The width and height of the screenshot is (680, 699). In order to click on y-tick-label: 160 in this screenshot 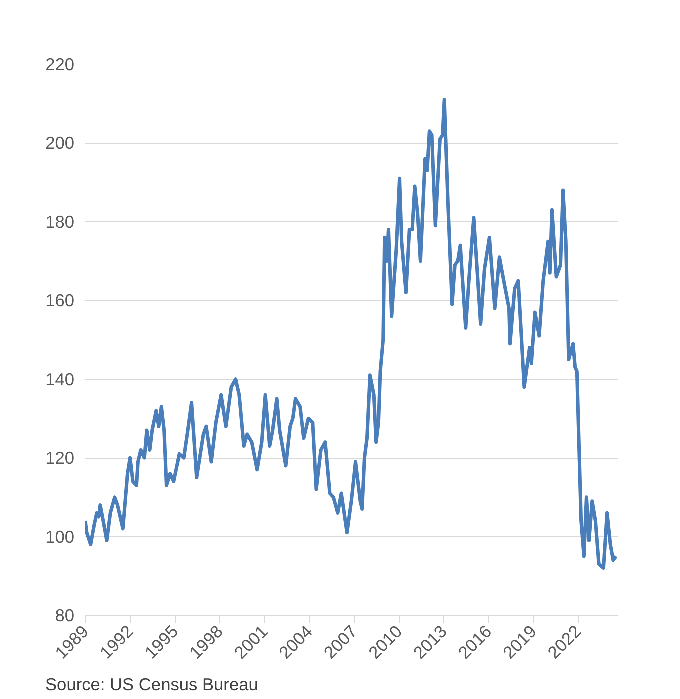, I will do `click(60, 300)`.